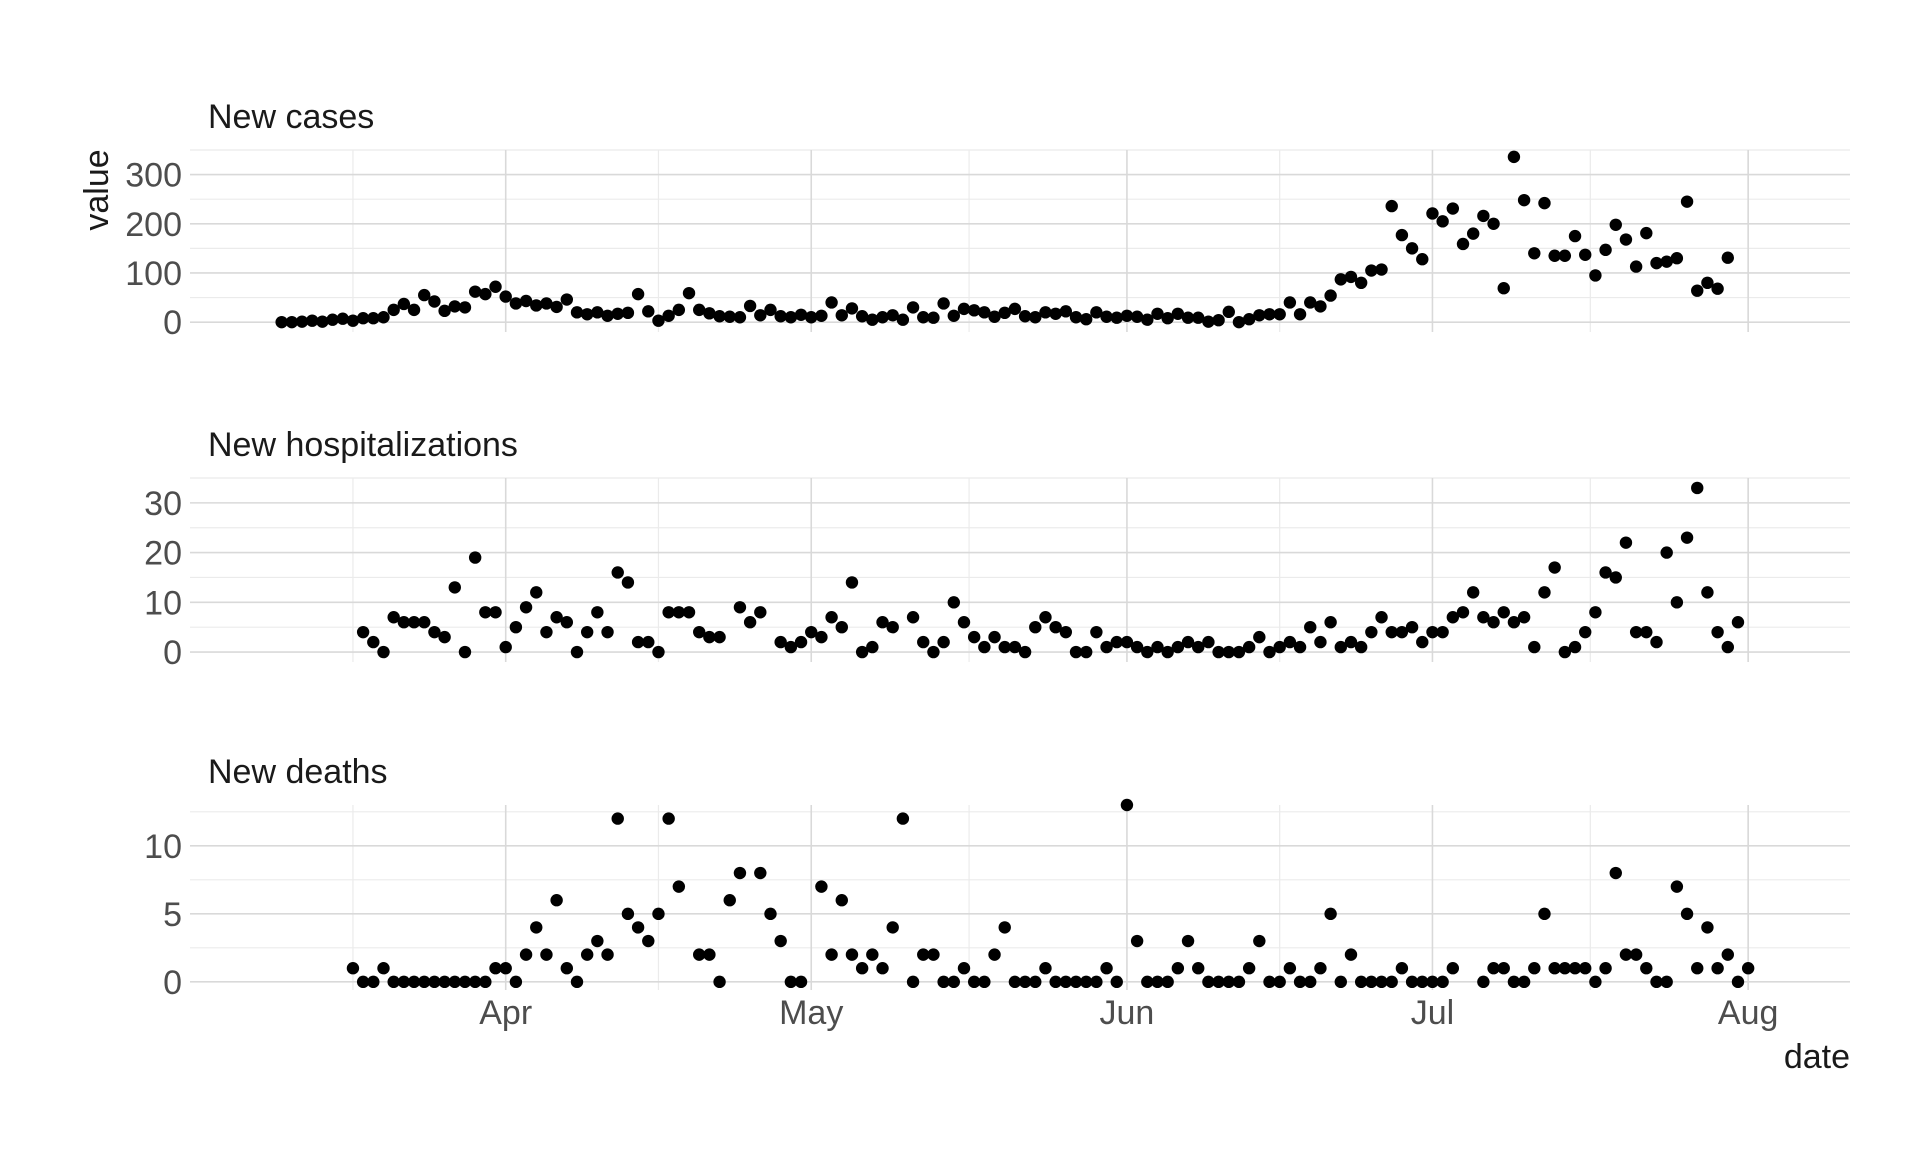 The image size is (1920, 1157). What do you see at coordinates (172, 653) in the screenshot?
I see `y-tick-label: 0` at bounding box center [172, 653].